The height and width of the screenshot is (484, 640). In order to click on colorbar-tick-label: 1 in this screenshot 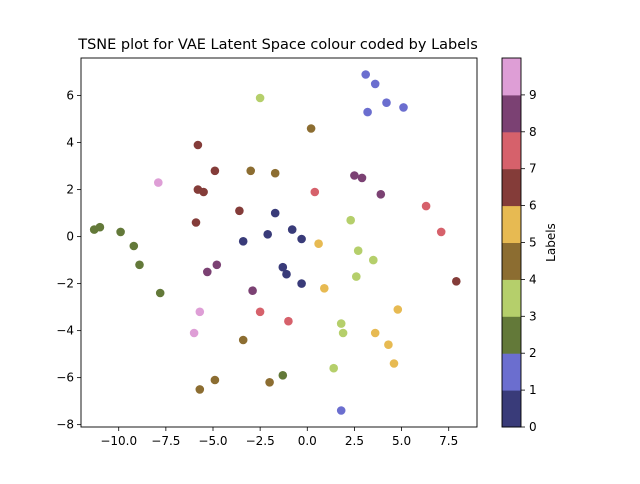, I will do `click(533, 390)`.